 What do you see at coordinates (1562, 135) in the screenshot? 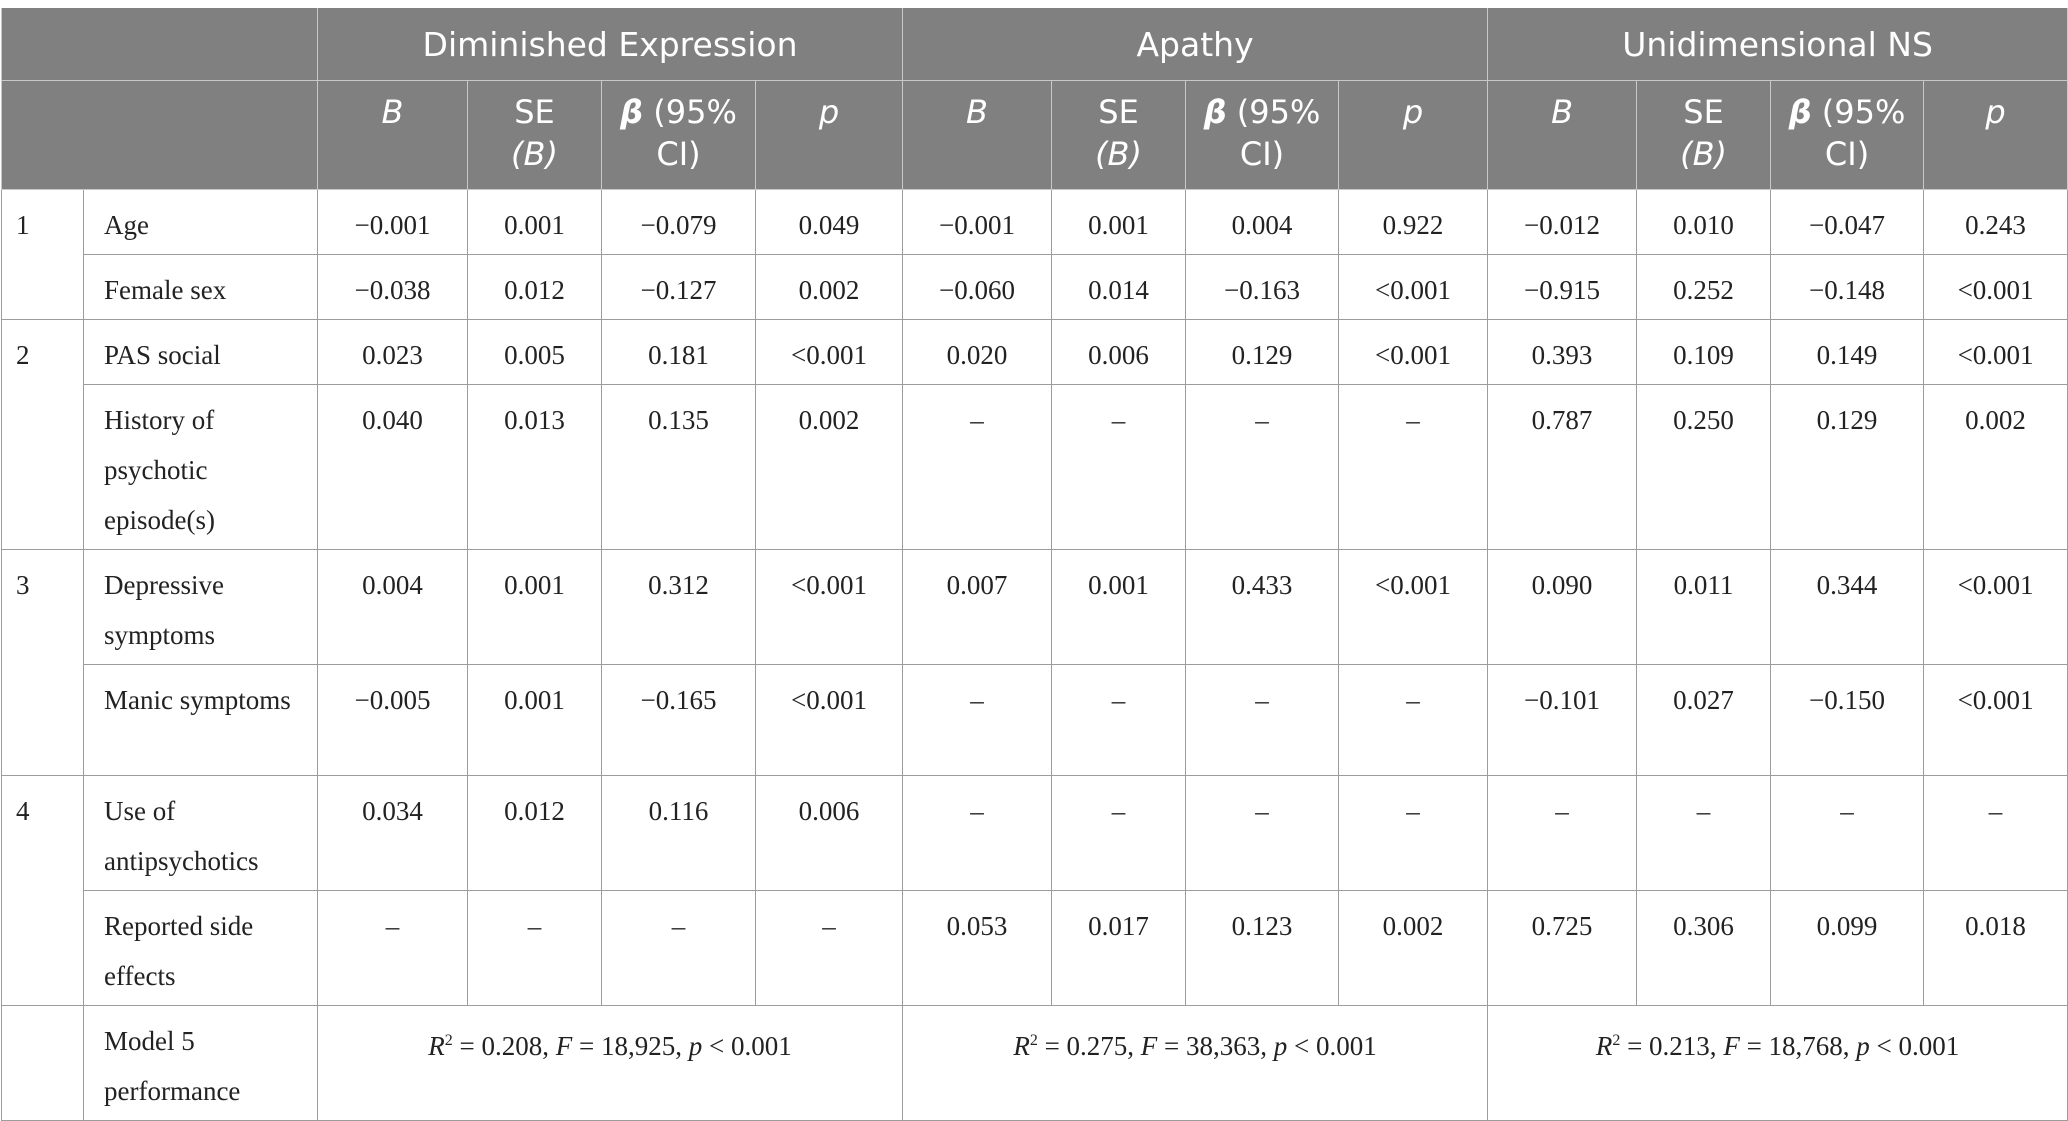
I see `col-header-b-unidimensional-ns: B` at bounding box center [1562, 135].